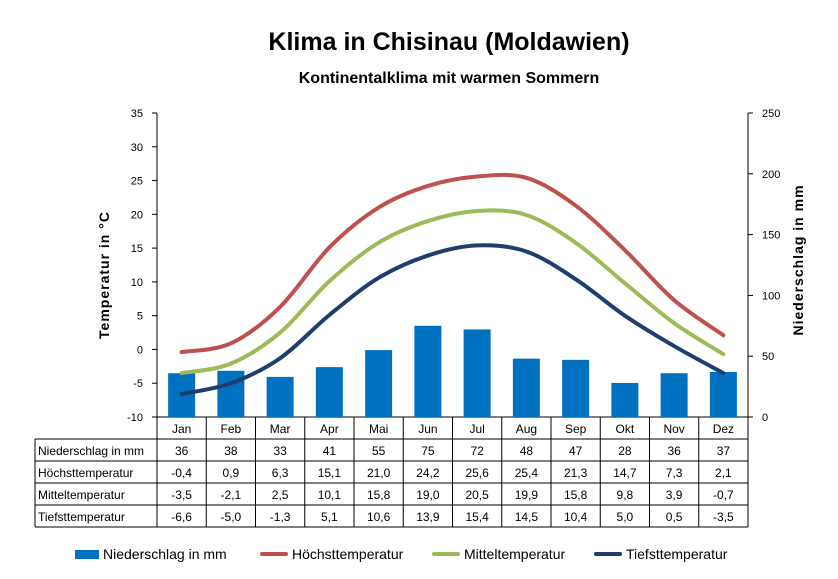 This screenshot has width=838, height=579. I want to click on x-tick-label: Feb, so click(231, 429).